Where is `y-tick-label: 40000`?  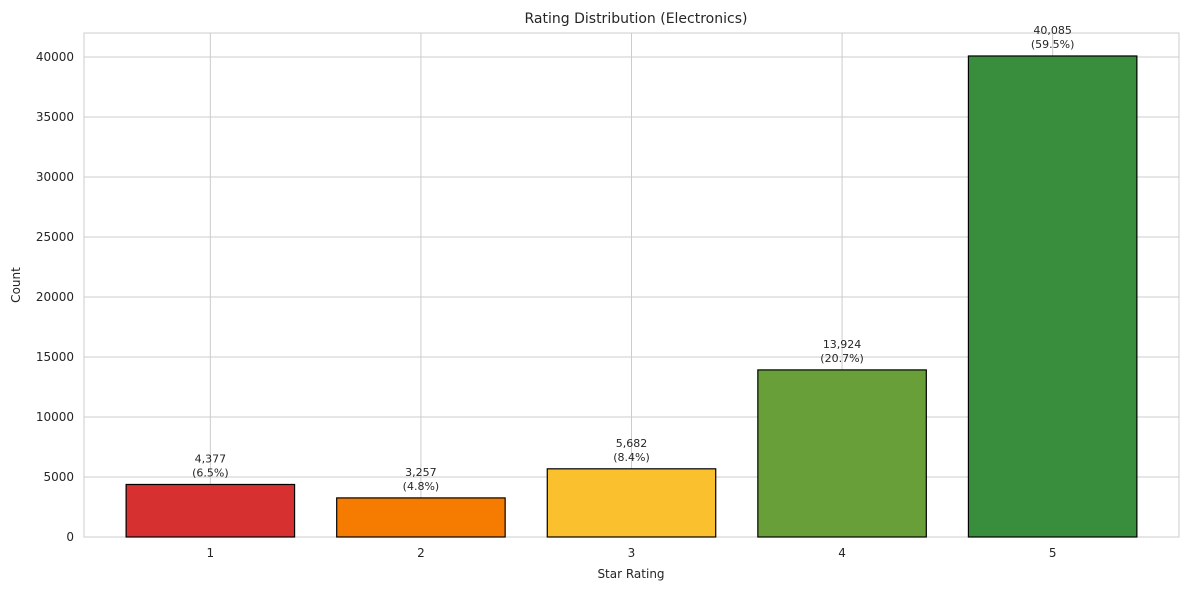
y-tick-label: 40000 is located at coordinates (55, 57).